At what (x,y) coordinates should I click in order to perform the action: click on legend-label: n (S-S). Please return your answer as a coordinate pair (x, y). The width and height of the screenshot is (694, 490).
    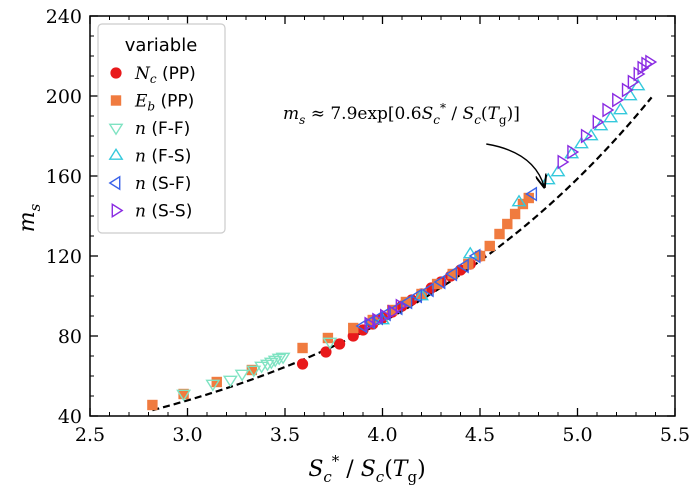
    Looking at the image, I should click on (163, 212).